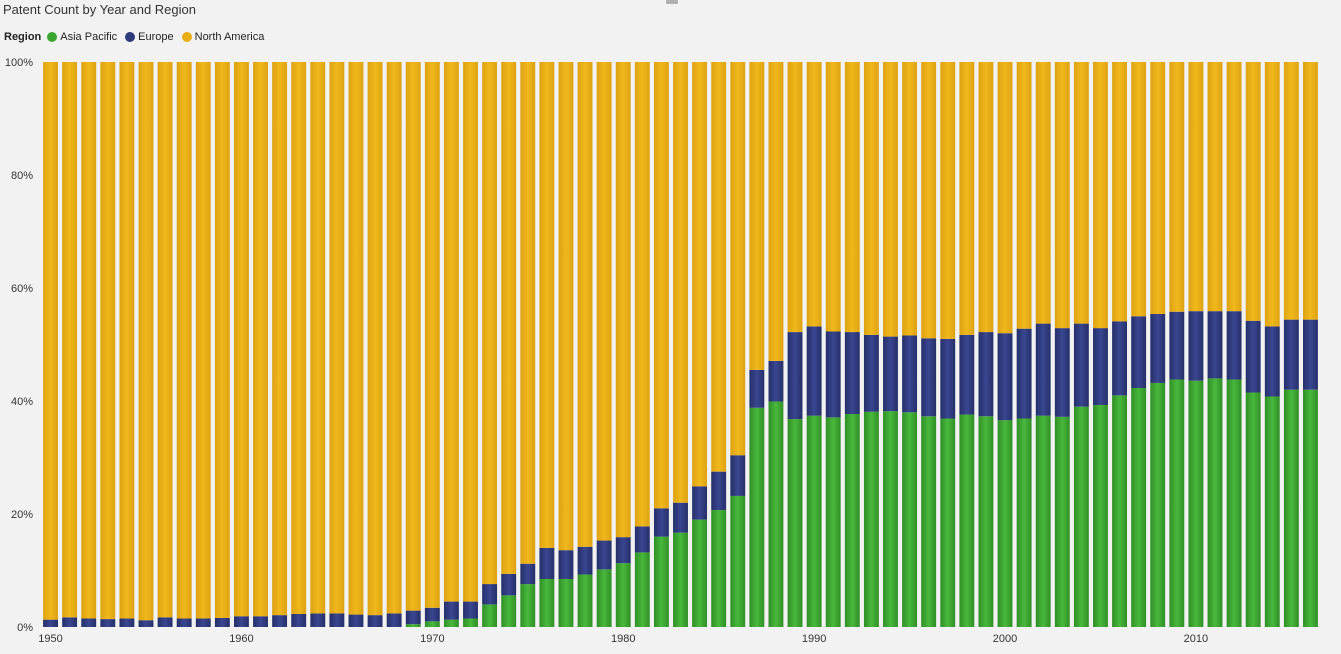  What do you see at coordinates (1253, 509) in the screenshot?
I see `bar-asia-pacific-2013` at bounding box center [1253, 509].